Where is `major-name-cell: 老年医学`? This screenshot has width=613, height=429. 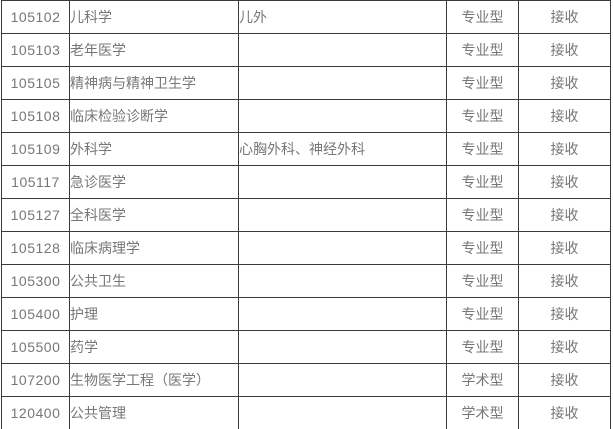 major-name-cell: 老年医学 is located at coordinates (154, 50).